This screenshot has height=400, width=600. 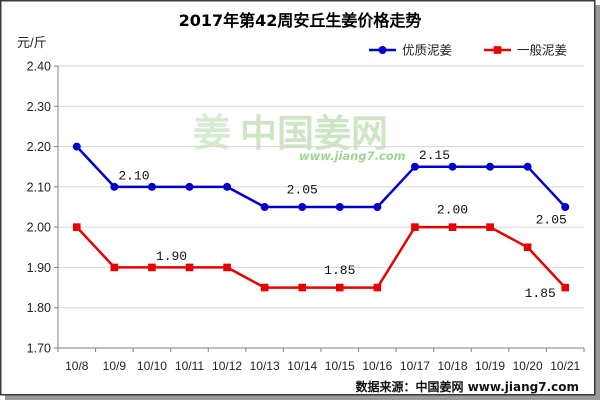 I want to click on watermark: 姜 中国姜网 www.jiang7.com, so click(x=299, y=137).